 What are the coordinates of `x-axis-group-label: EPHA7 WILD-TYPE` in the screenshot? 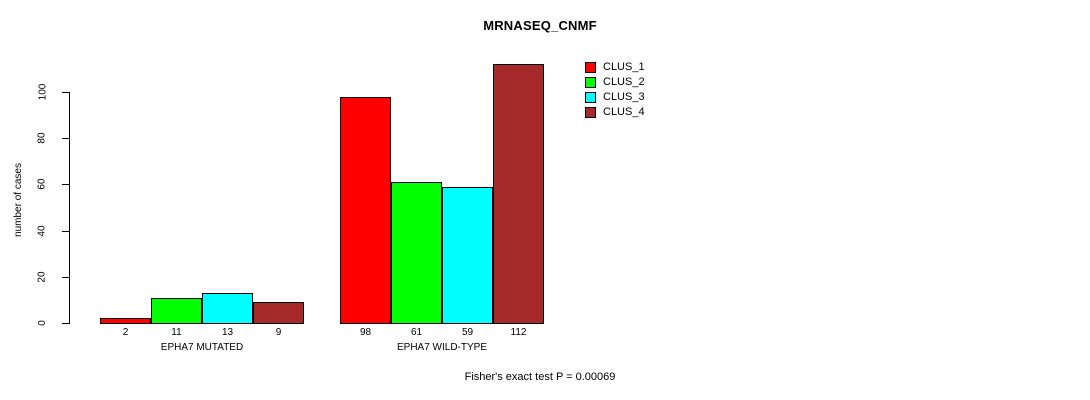 It's located at (442, 347).